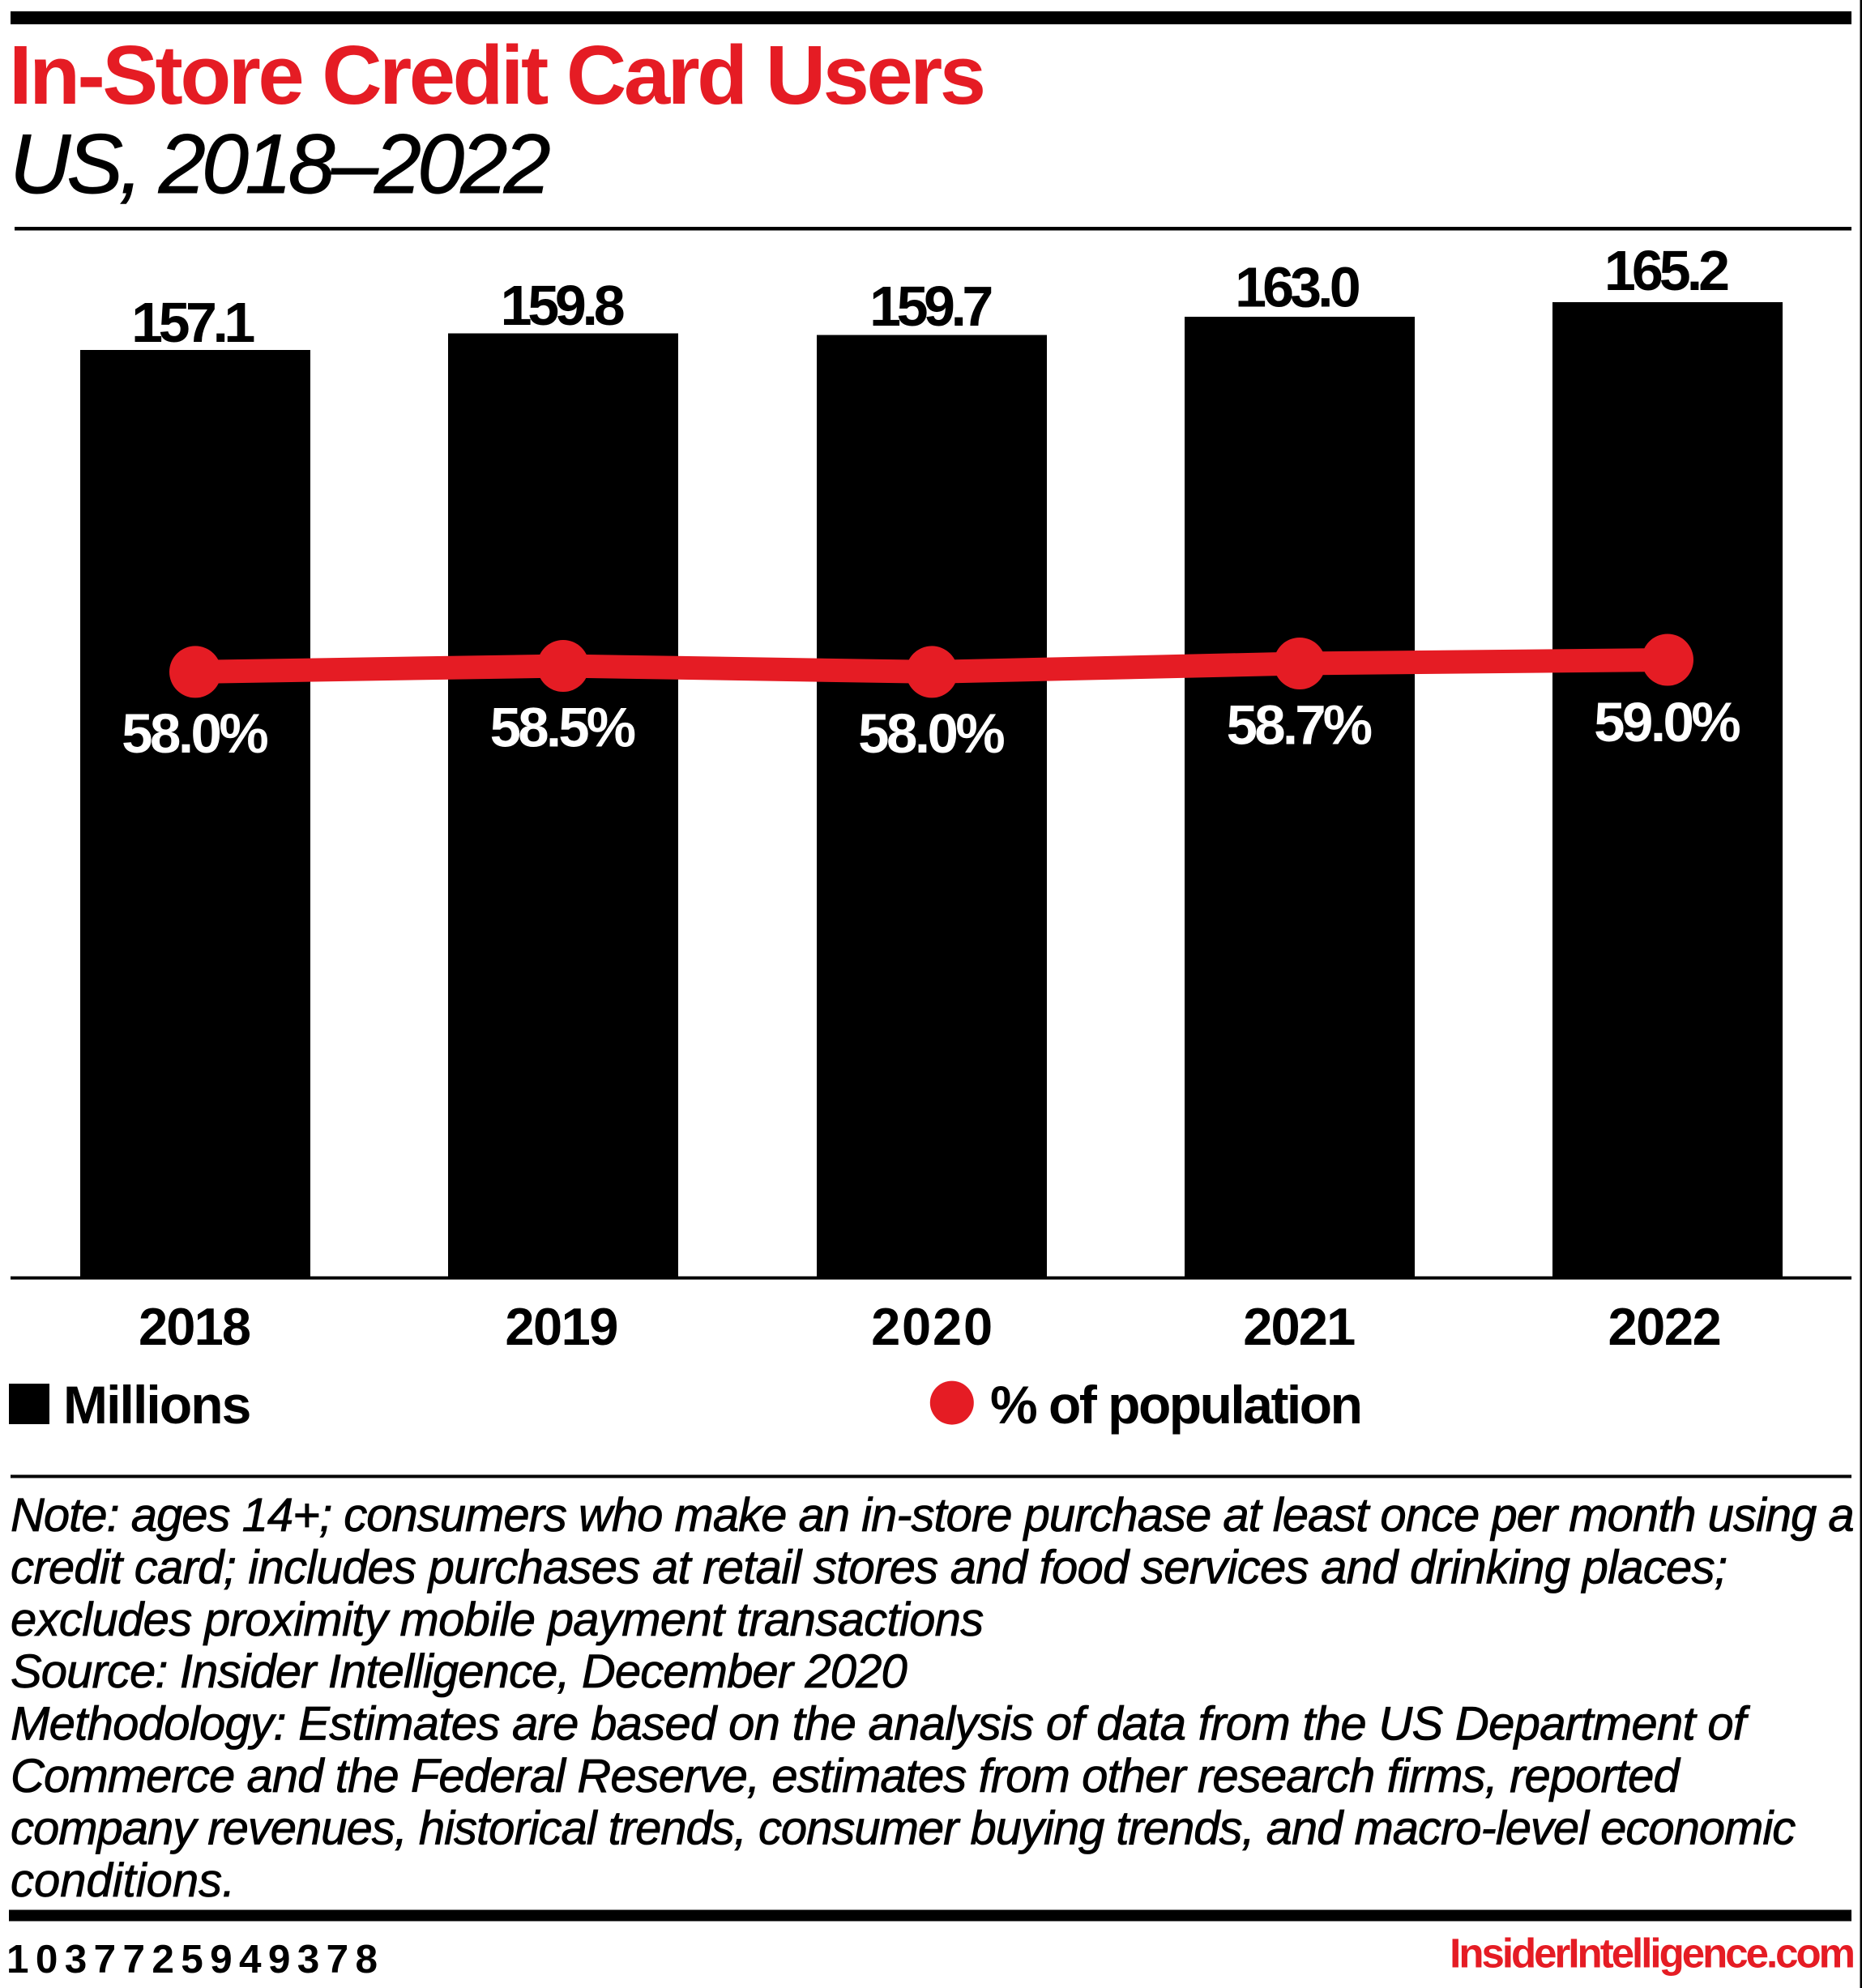 The image size is (1862, 1988). Describe the element at coordinates (1175, 1405) in the screenshot. I see `svg-text: % of population` at that location.